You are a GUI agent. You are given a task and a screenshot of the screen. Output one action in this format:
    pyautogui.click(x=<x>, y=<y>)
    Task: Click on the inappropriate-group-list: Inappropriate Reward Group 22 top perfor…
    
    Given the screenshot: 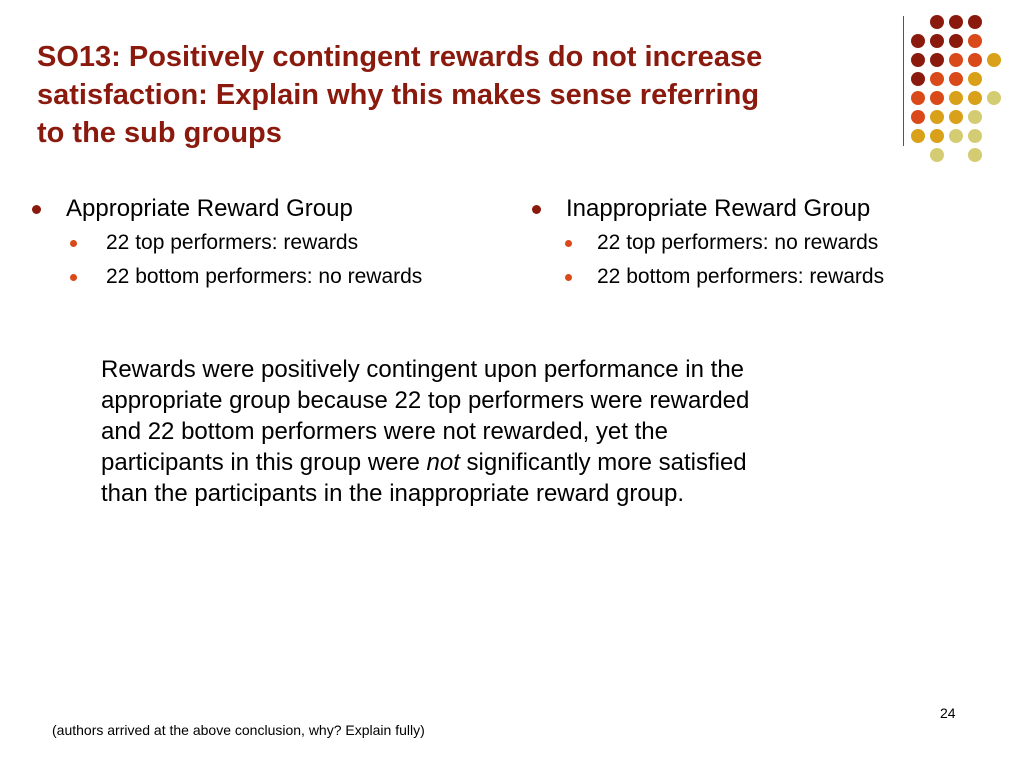 What is the action you would take?
    pyautogui.click(x=765, y=243)
    